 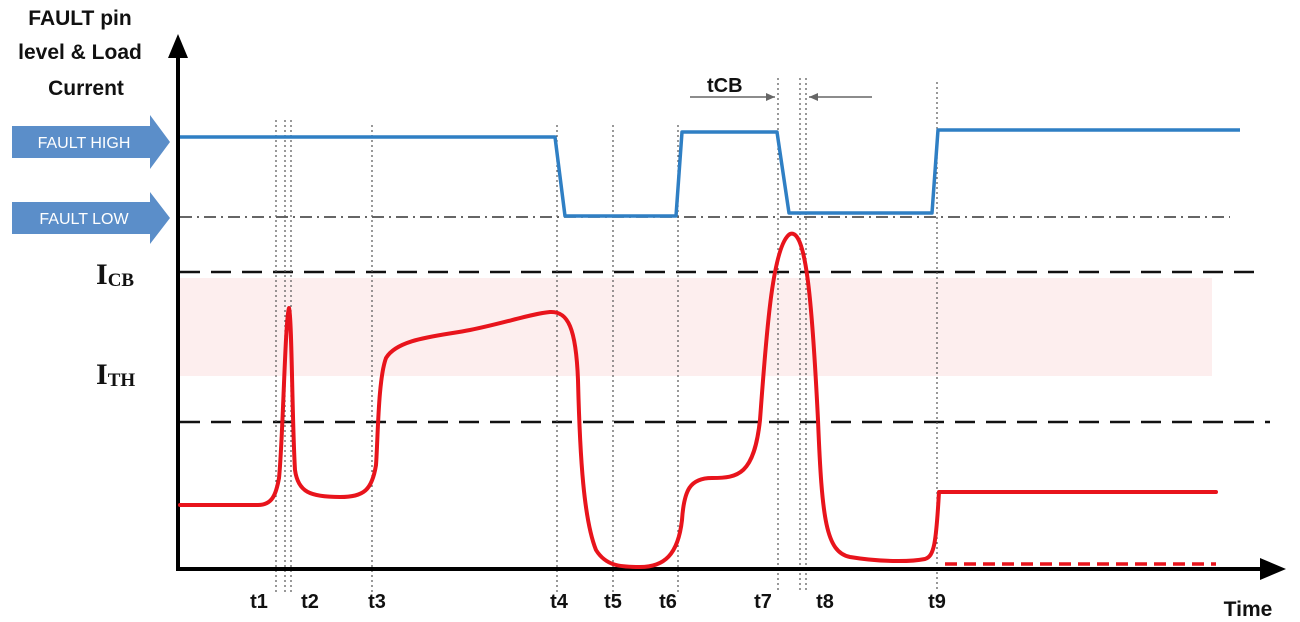 I want to click on fault-low-arrow: FAULT LOW, so click(x=91, y=218).